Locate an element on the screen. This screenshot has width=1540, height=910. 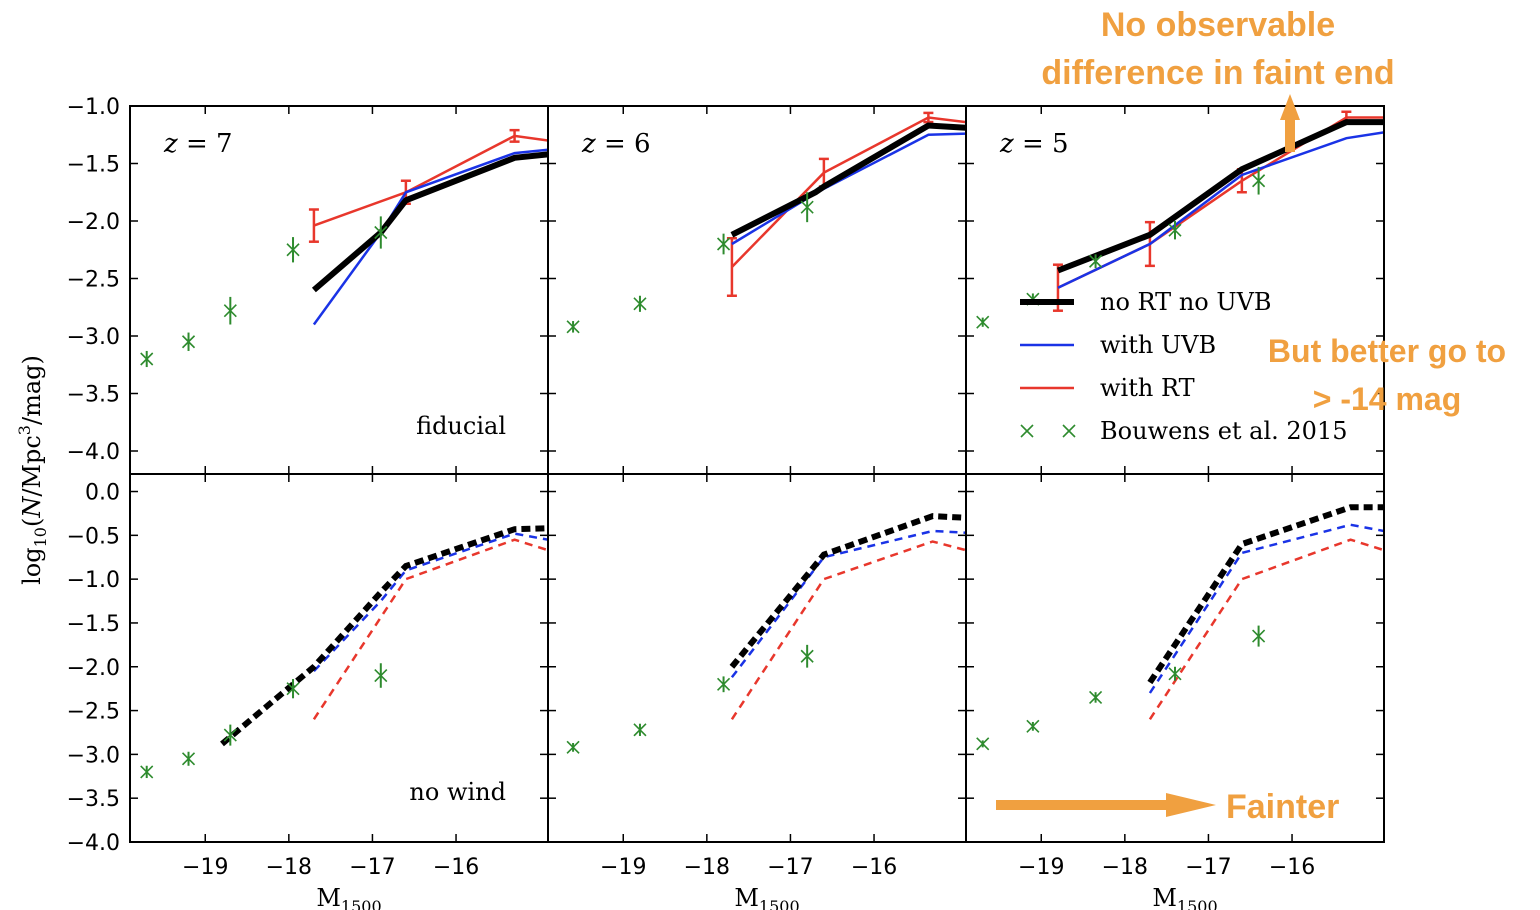
annotation-better-go-to: But better go to is located at coordinates (1387, 351).